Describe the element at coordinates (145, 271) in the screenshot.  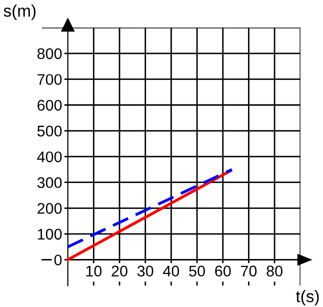
I see `x-tick-label: 30` at that location.